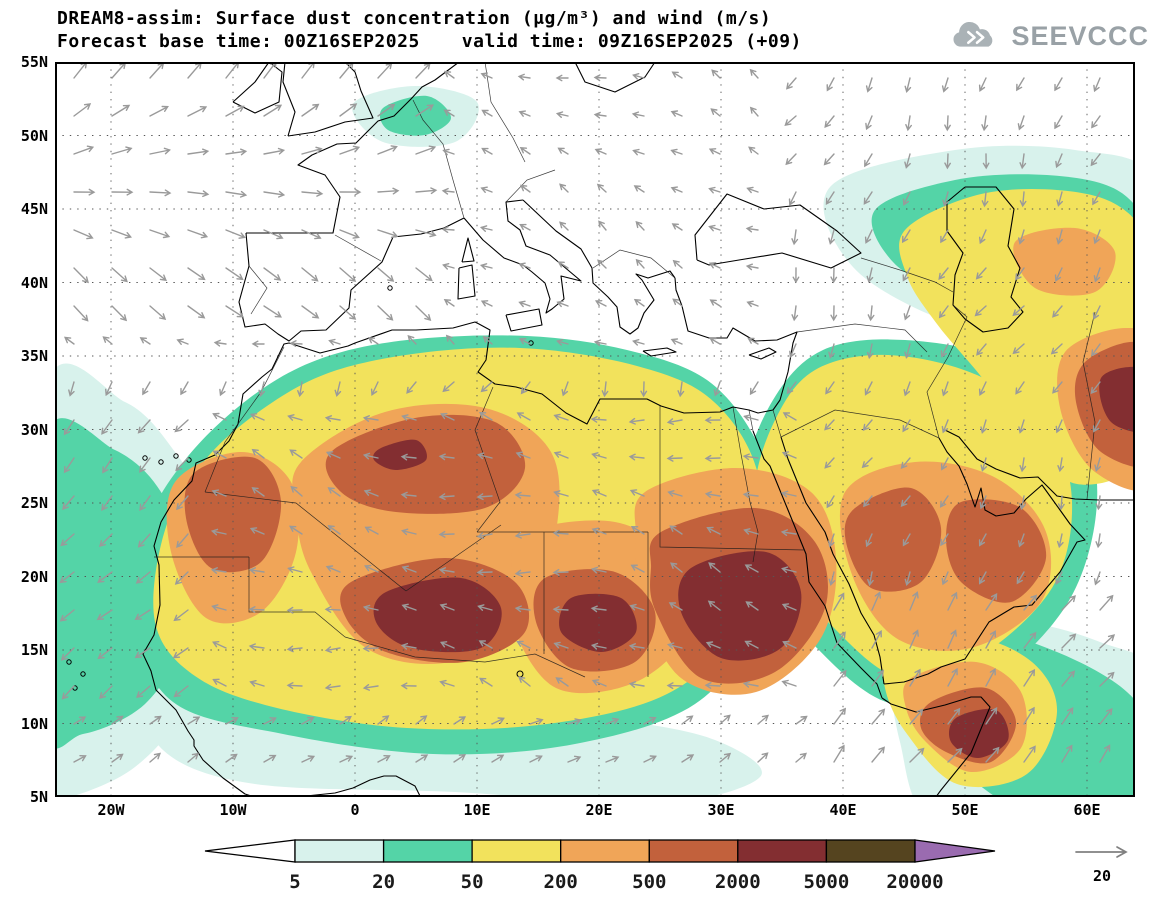 This screenshot has width=1165, height=907. I want to click on colorbar-legend: 5 20 50 200 500 2000 5000 20000, so click(600, 866).